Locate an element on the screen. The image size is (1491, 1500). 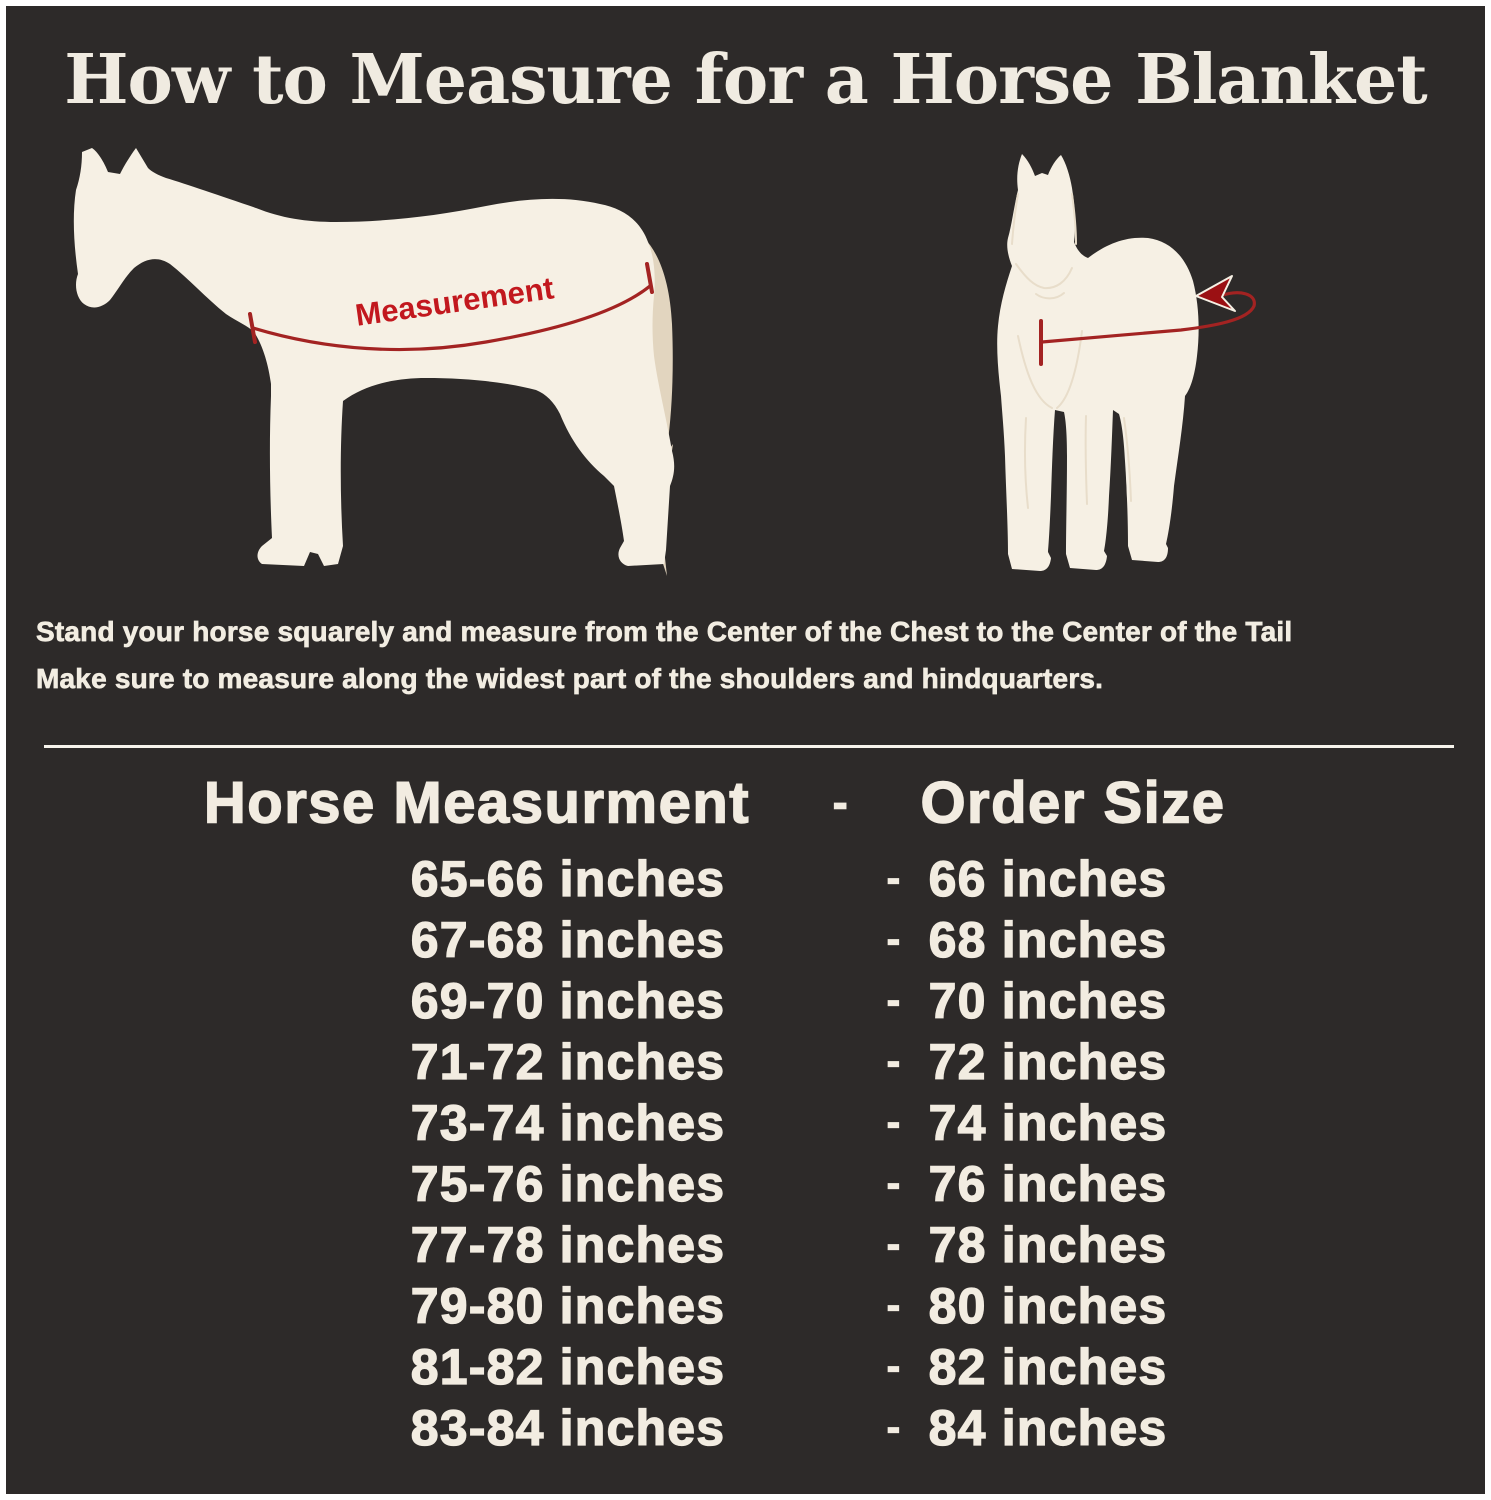
measuring-arrow is located at coordinates (1147, 320).